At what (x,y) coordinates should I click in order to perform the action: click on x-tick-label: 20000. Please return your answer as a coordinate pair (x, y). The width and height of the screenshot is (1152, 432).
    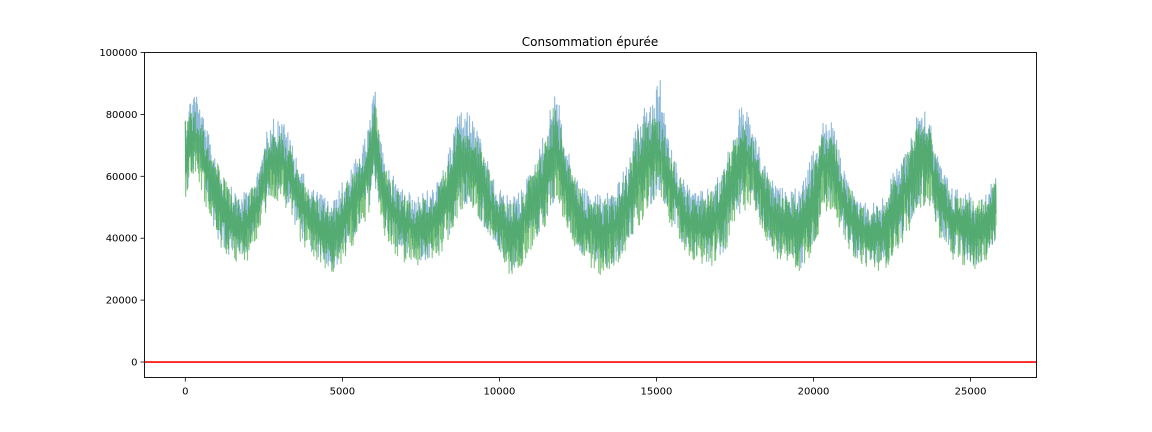
    Looking at the image, I should click on (814, 392).